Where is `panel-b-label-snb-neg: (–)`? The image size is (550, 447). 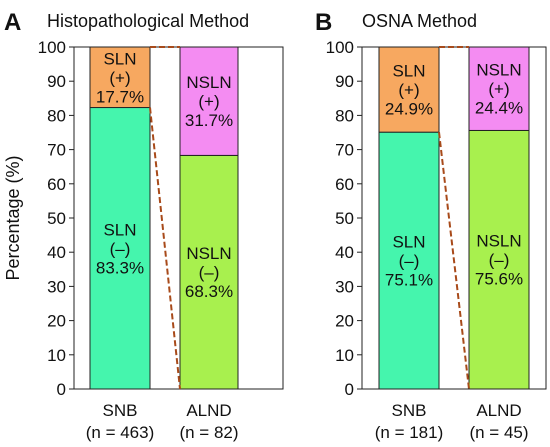
panel-b-label-snb-neg: (–) is located at coordinates (409, 261).